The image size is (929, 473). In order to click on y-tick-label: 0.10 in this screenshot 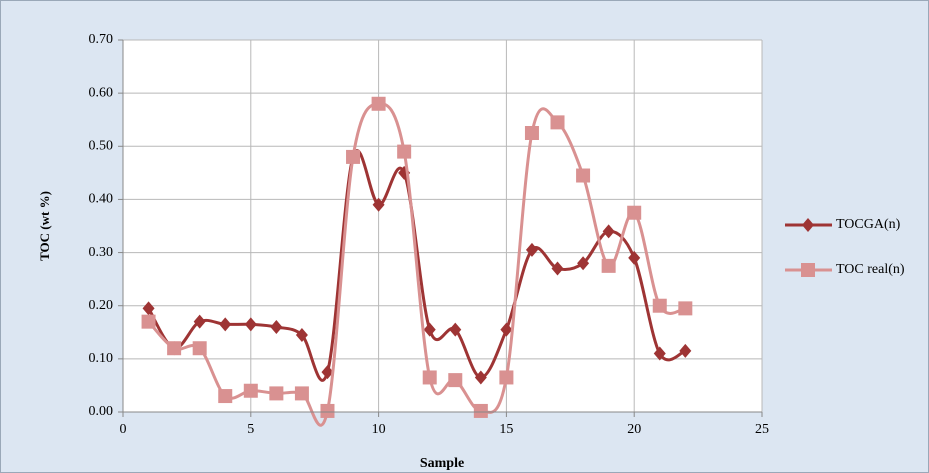, I will do `click(101, 358)`.